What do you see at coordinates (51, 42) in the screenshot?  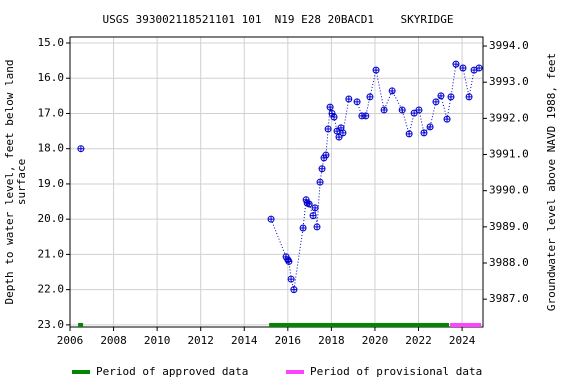 I see `y-tick-label: 15.0` at bounding box center [51, 42].